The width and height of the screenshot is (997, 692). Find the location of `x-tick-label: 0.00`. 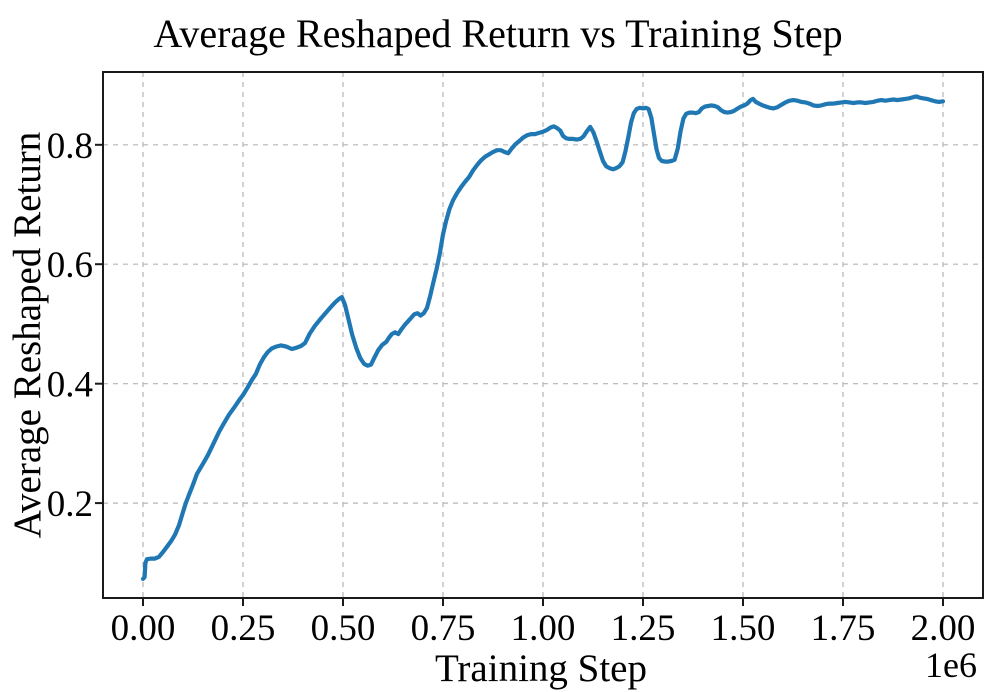

x-tick-label: 0.00 is located at coordinates (143, 628).